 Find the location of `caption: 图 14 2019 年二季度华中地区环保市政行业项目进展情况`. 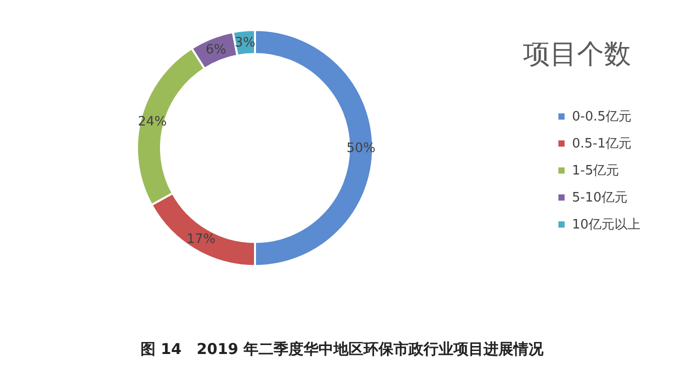

caption: 图 14 2019 年二季度华中地区环保市政行业项目进展情况 is located at coordinates (342, 349).